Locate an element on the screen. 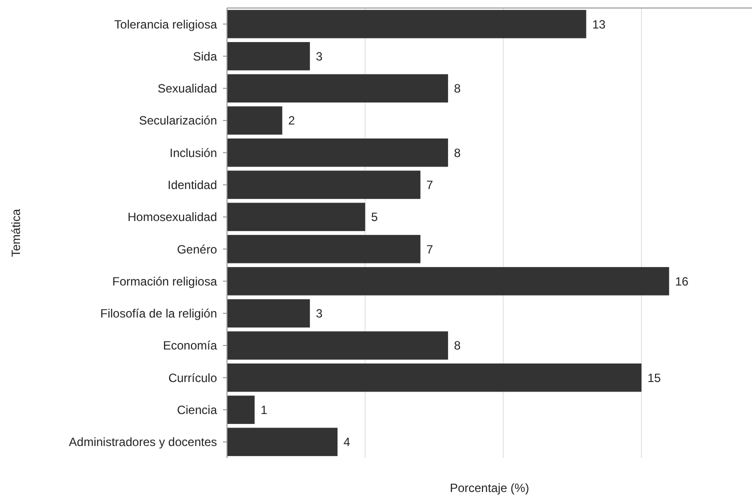 The width and height of the screenshot is (752, 500). y-tick-label: Currículo is located at coordinates (193, 377).